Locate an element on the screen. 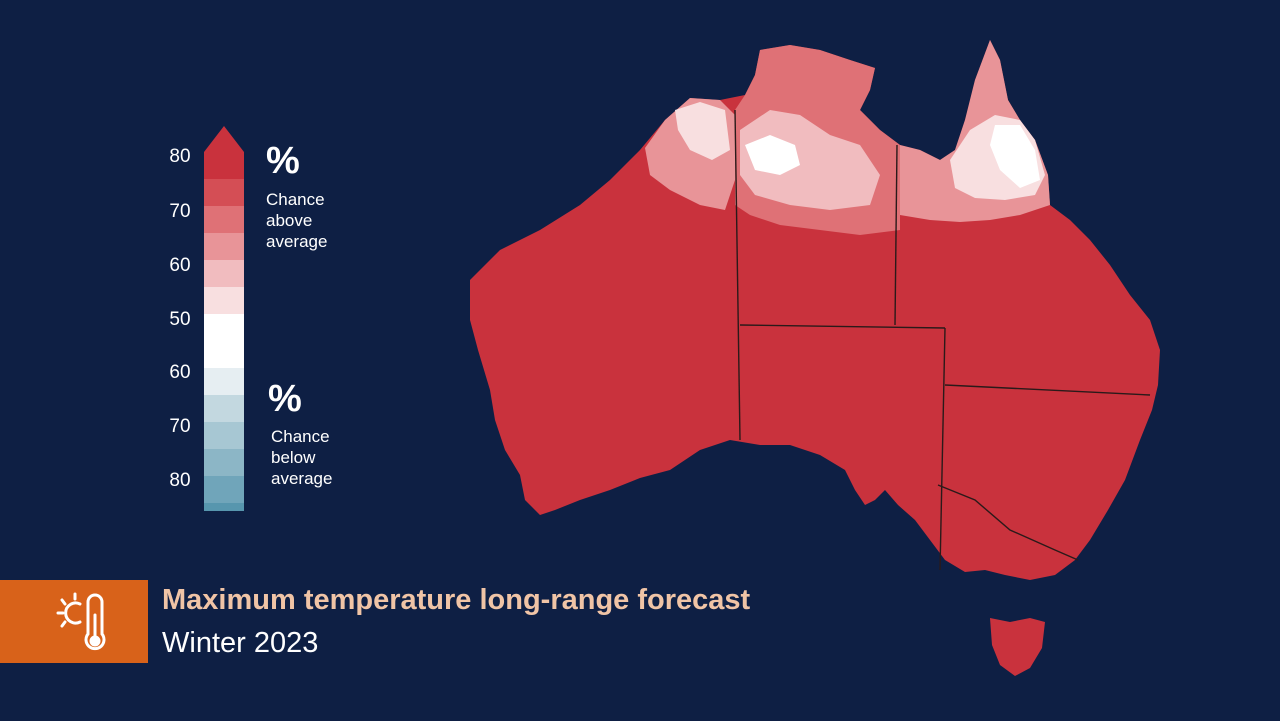 The height and width of the screenshot is (721, 1280). legend-below-caption-line: below is located at coordinates (293, 457).